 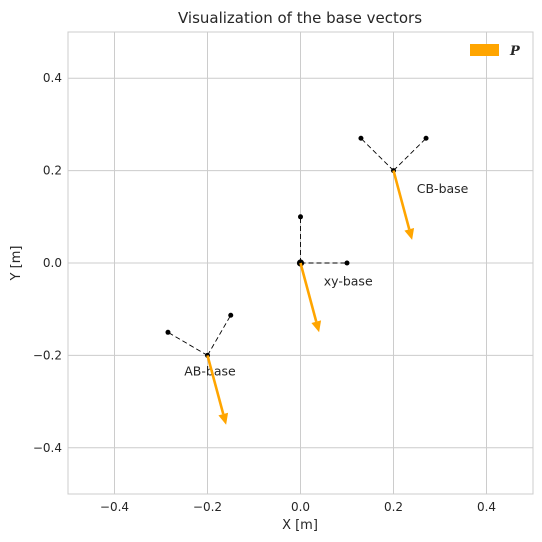 I want to click on legend-label: P, so click(x=515, y=51).